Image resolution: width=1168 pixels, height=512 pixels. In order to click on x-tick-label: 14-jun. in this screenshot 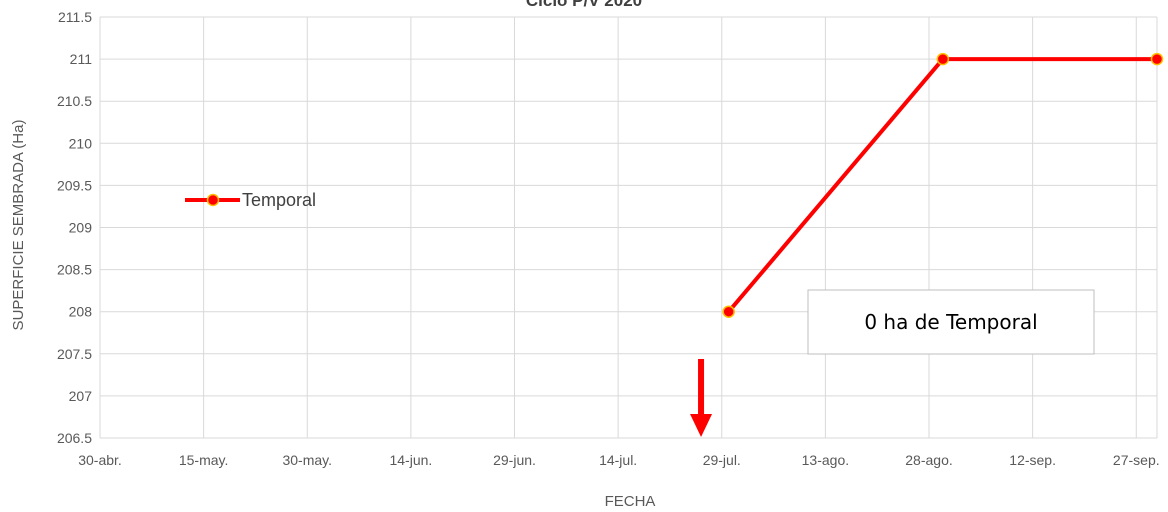, I will do `click(410, 460)`.